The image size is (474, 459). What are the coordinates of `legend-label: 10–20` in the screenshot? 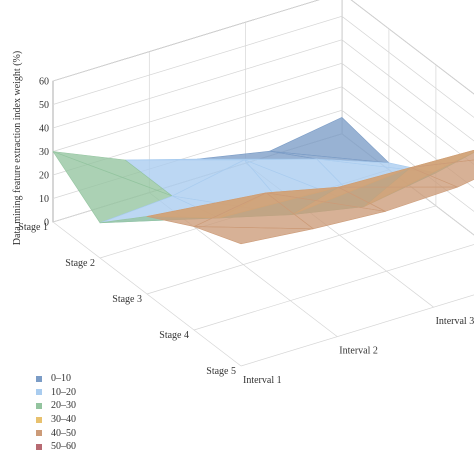 It's located at (63, 392).